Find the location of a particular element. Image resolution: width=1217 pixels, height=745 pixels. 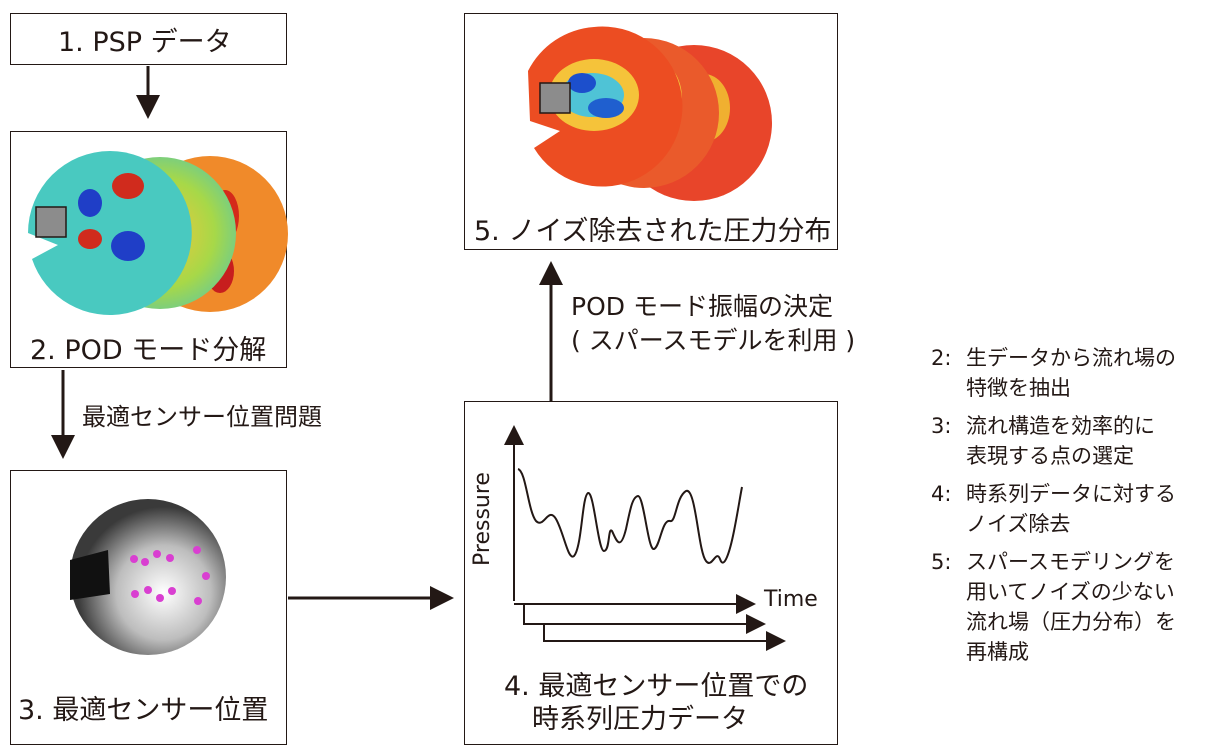

note-line: 用いてノイズの少ない is located at coordinates (1070, 592).